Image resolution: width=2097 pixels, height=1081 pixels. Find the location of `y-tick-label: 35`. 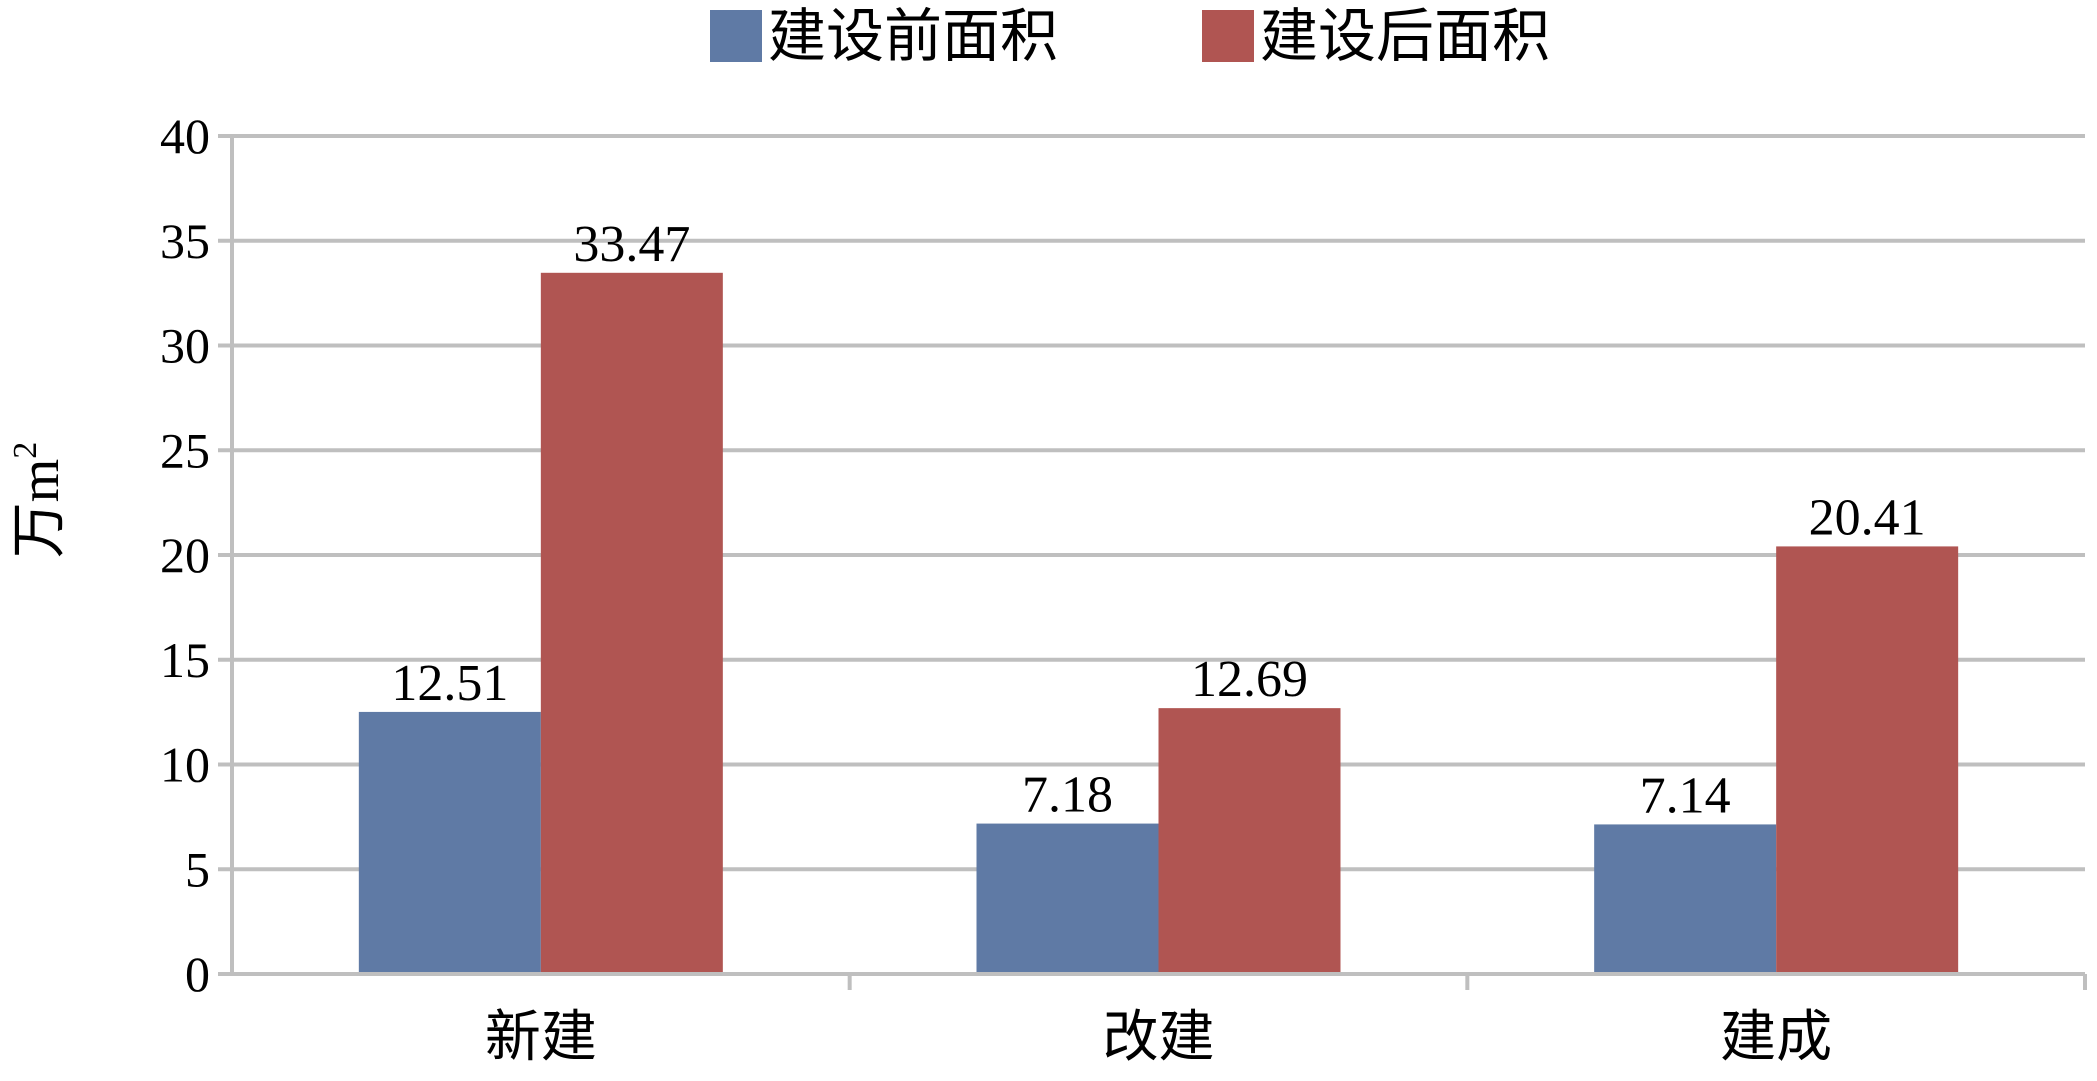

y-tick-label: 35 is located at coordinates (185, 241).